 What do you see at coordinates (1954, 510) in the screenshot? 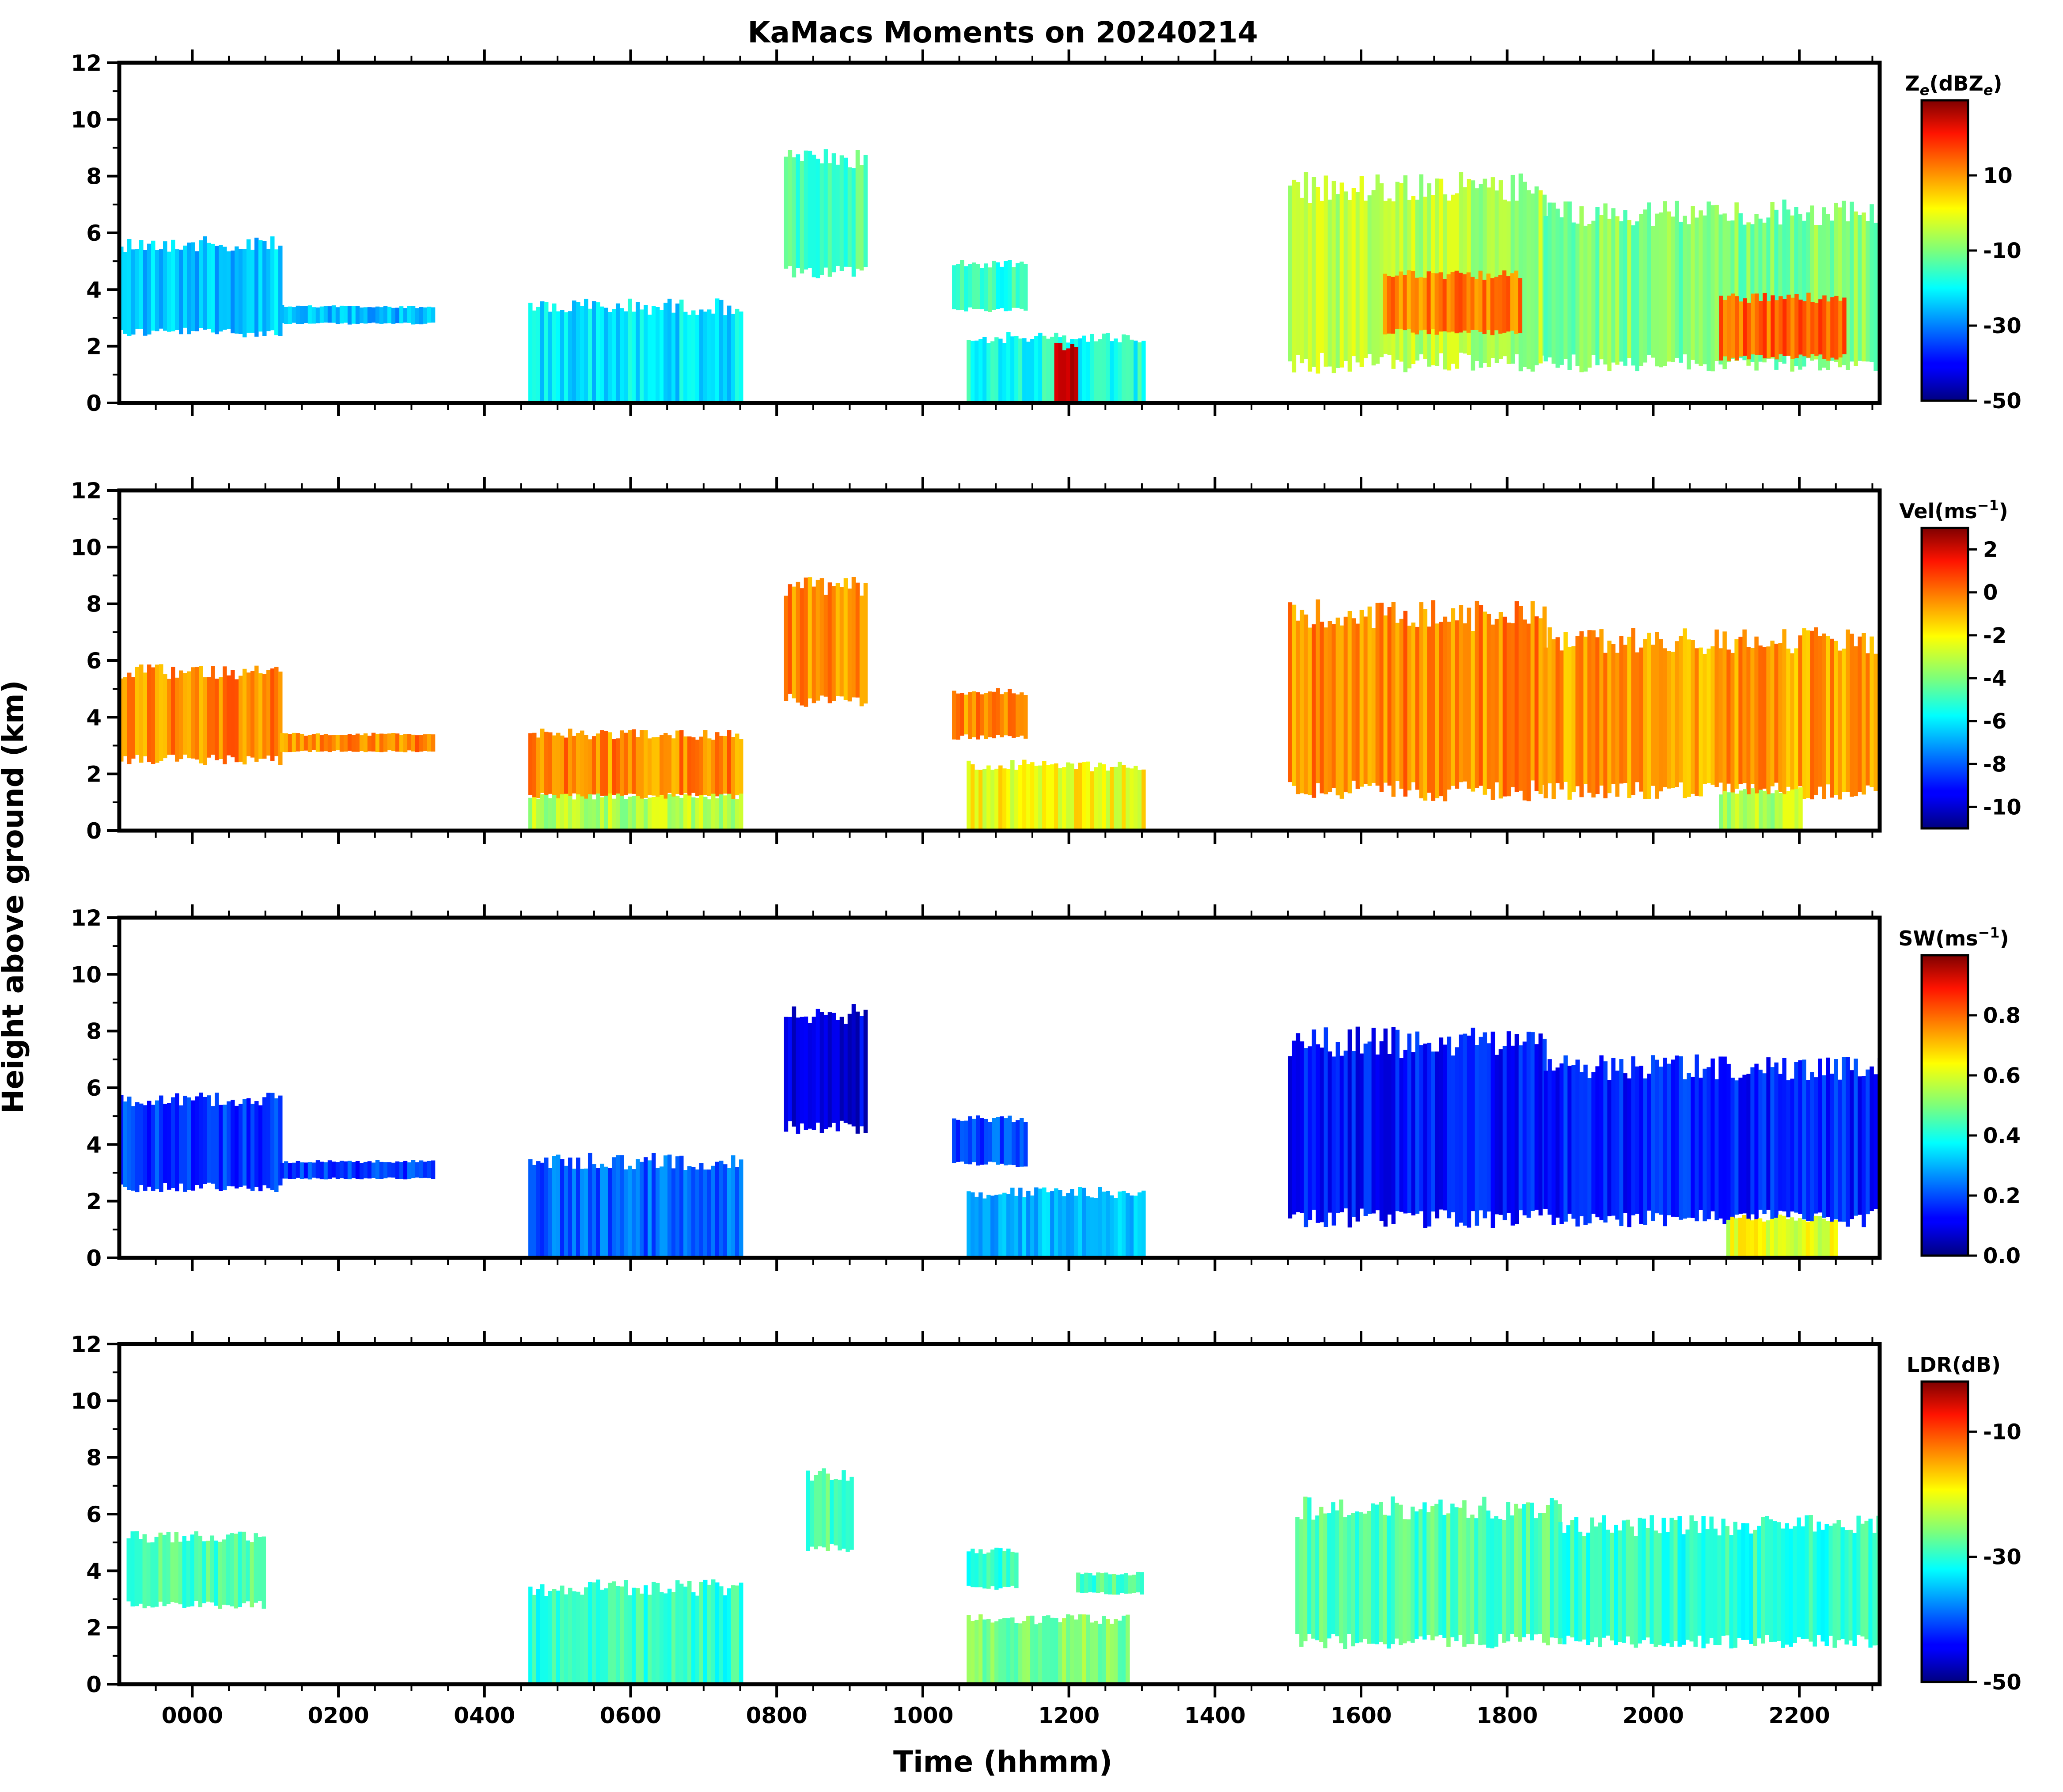
I see `colorbar-label: Vel(ms−1)` at bounding box center [1954, 510].